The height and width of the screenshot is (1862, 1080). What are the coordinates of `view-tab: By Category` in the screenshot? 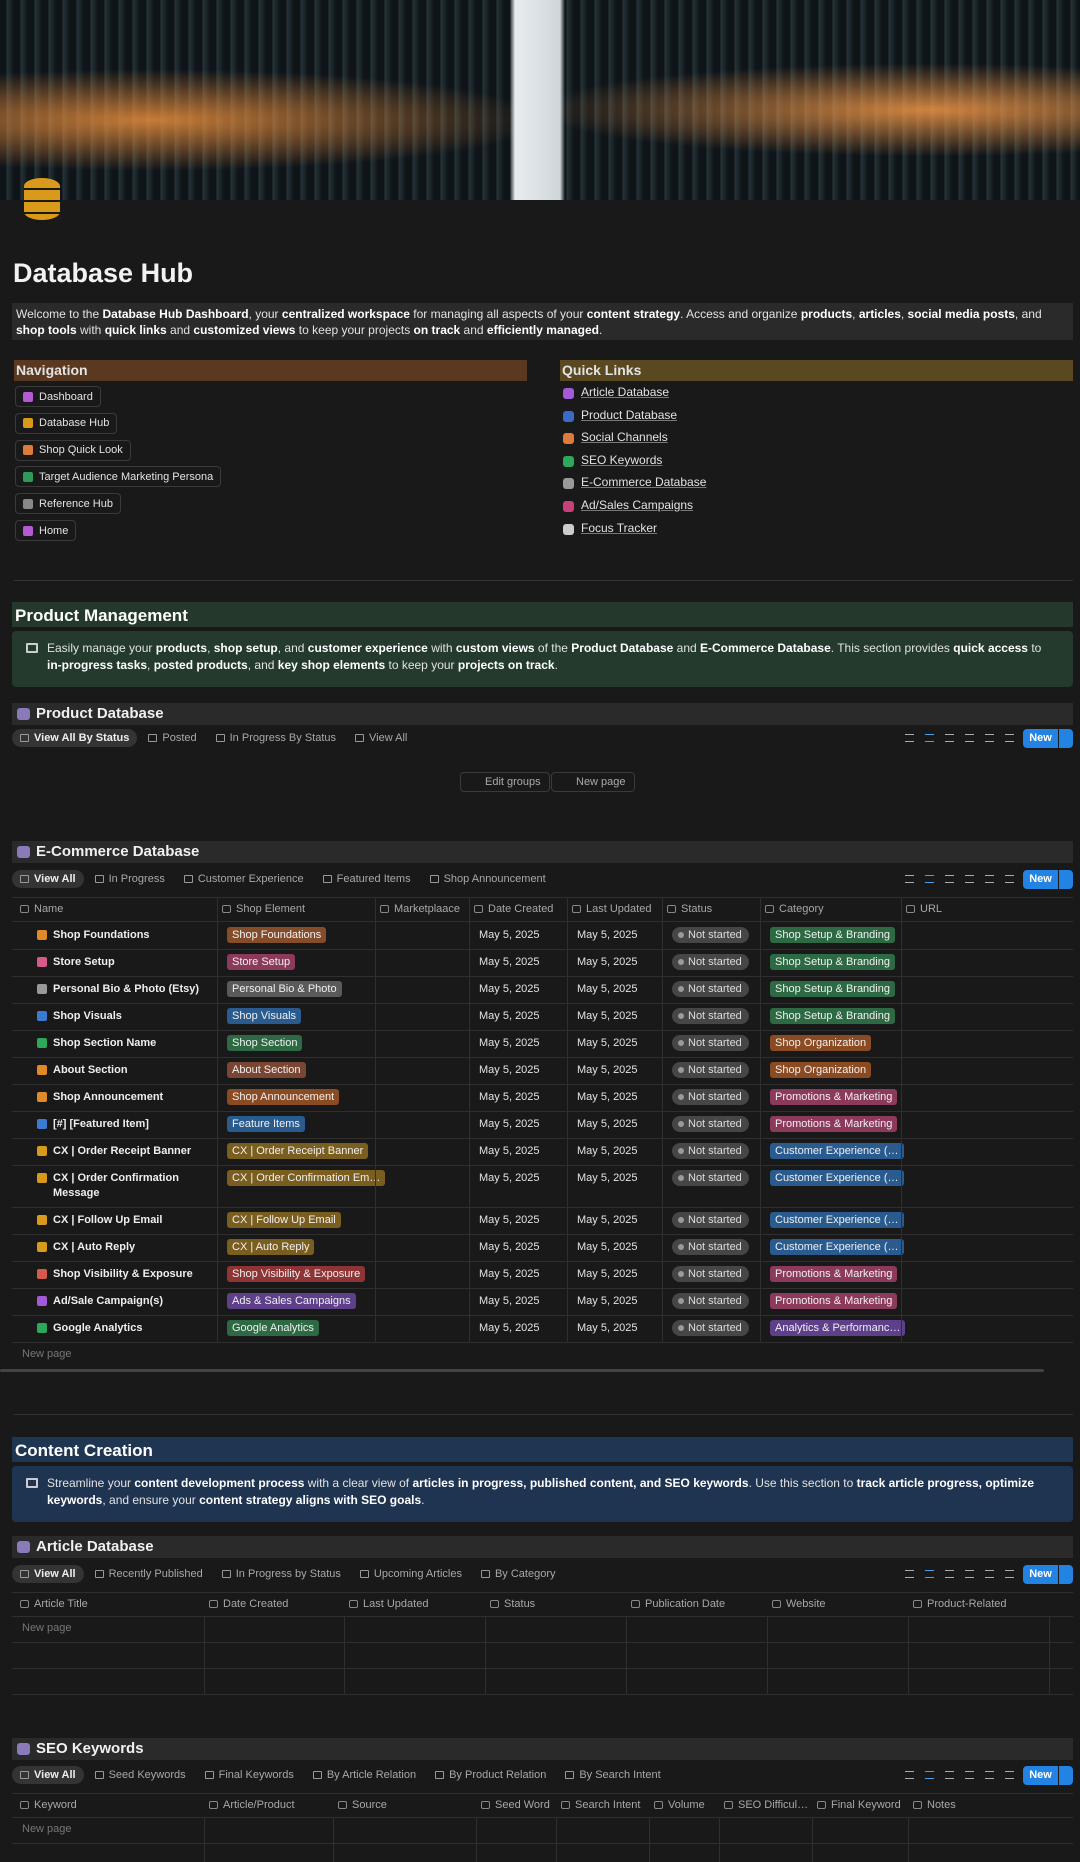 It's located at (518, 1574).